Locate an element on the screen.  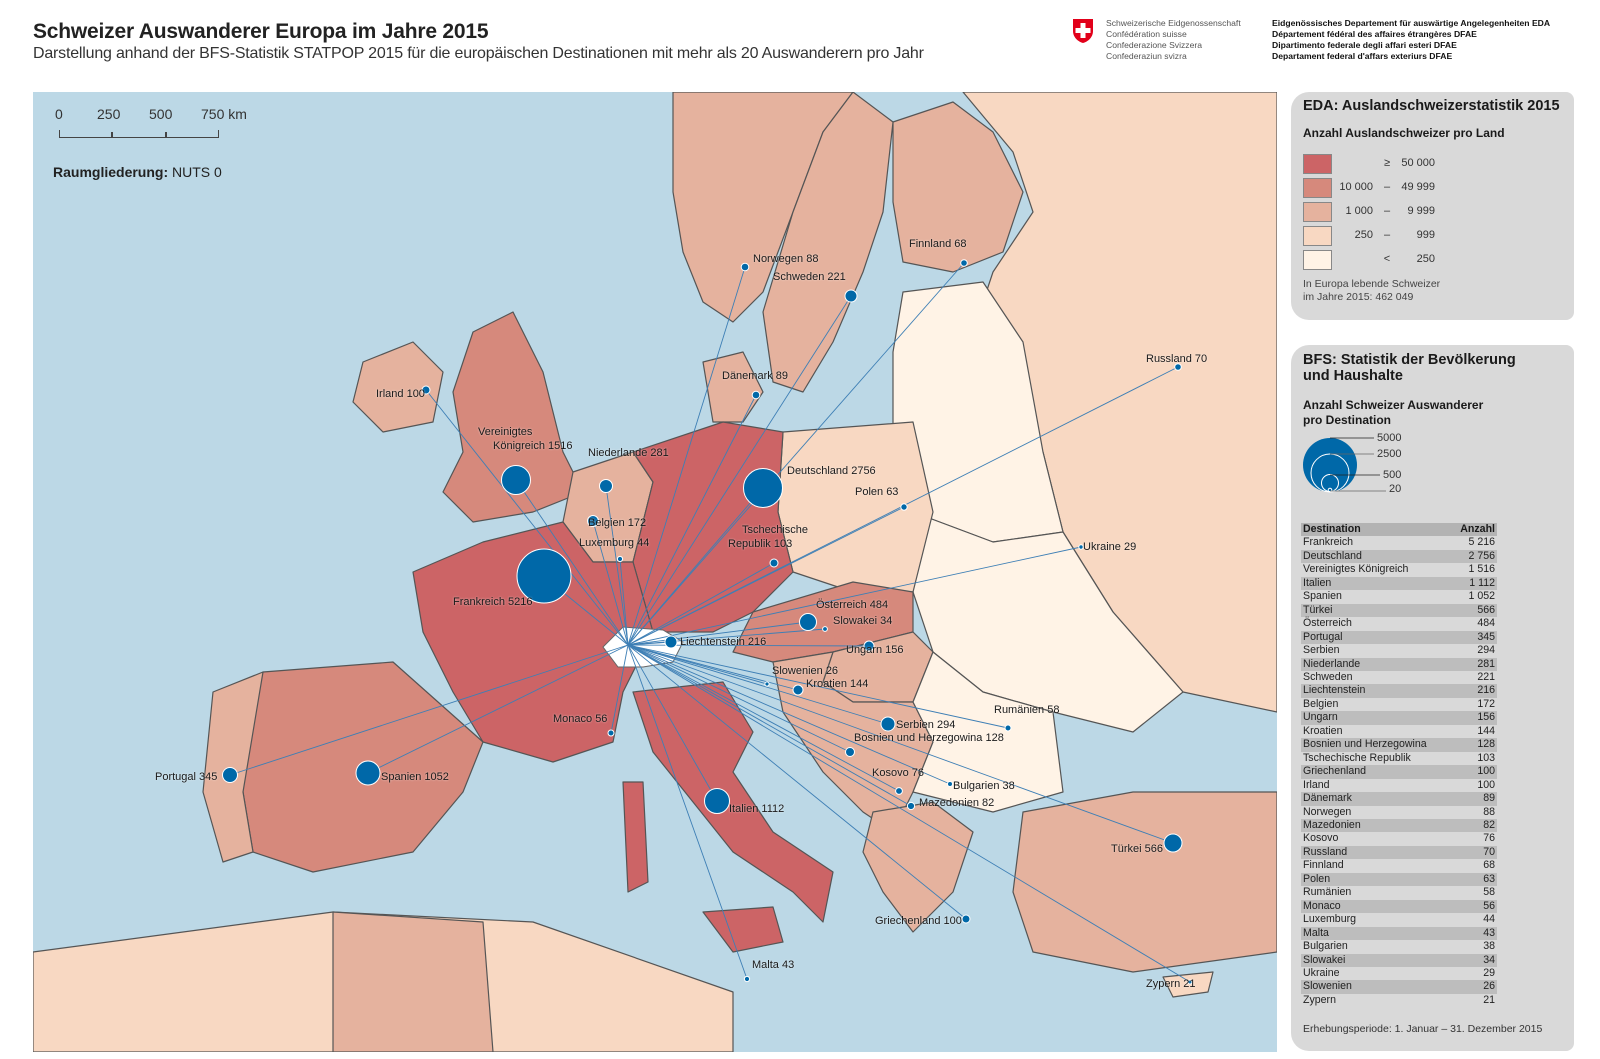
table-row: Serbien 294 is located at coordinates (1399, 650).